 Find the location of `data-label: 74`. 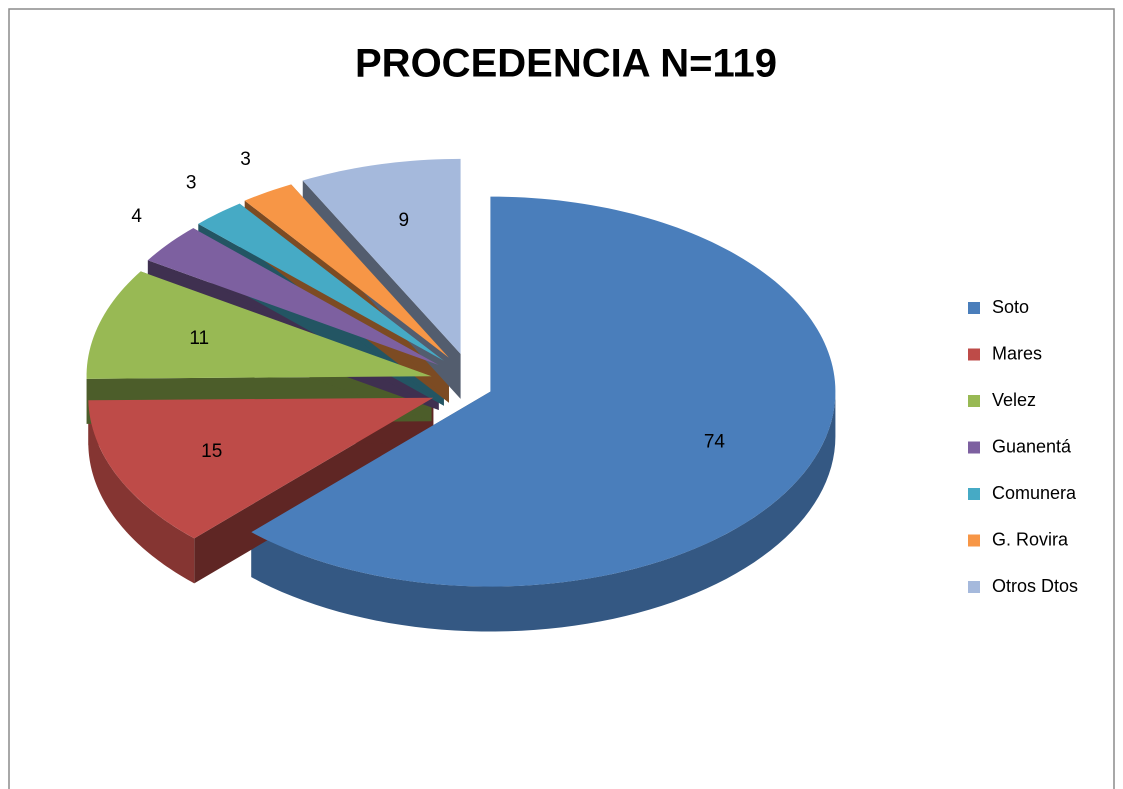

data-label: 74 is located at coordinates (715, 442).